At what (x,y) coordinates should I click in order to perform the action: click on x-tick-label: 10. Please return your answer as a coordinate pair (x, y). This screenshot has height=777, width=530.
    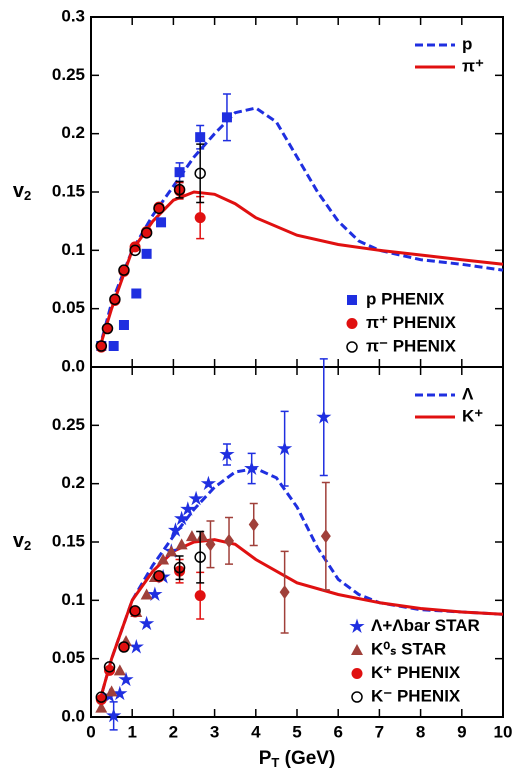
    Looking at the image, I should click on (503, 731).